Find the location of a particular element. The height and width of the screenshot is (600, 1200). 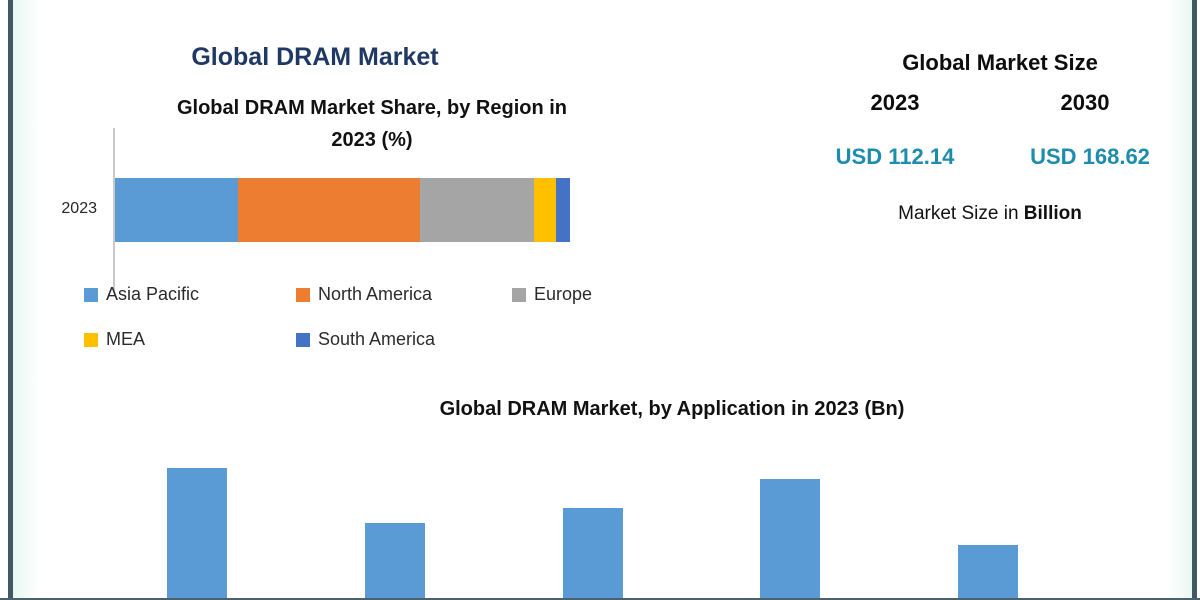

region-stacked-bar is located at coordinates (342, 210).